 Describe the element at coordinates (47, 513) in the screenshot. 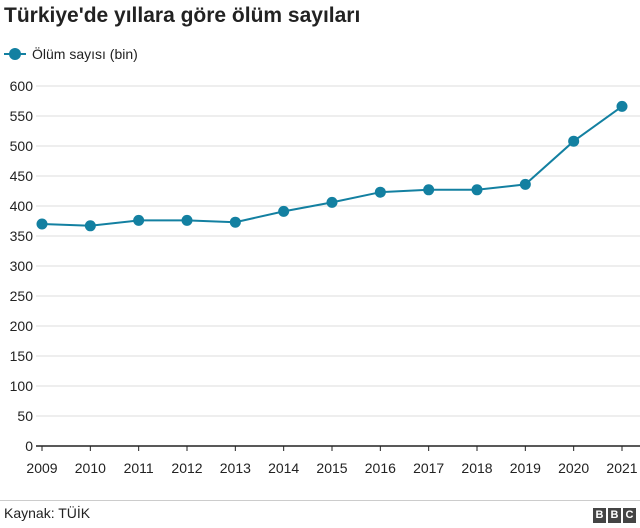

I see `source-note: Kaynak: TÜİK` at that location.